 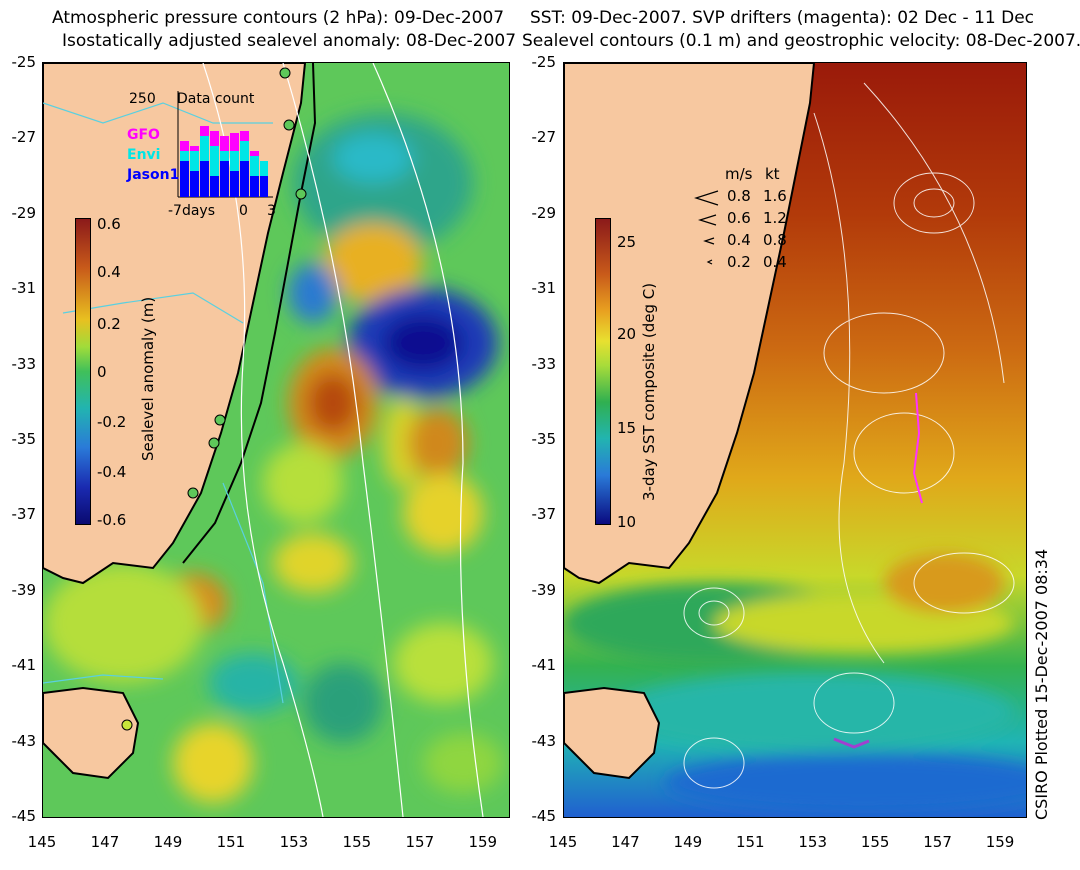 I want to click on sealevel-colorbar-tick: 0.2, so click(x=109, y=324).